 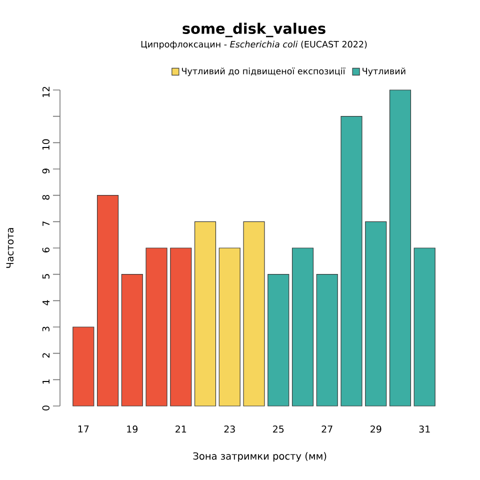 I want to click on y-tick-label: 1, so click(x=46, y=382).